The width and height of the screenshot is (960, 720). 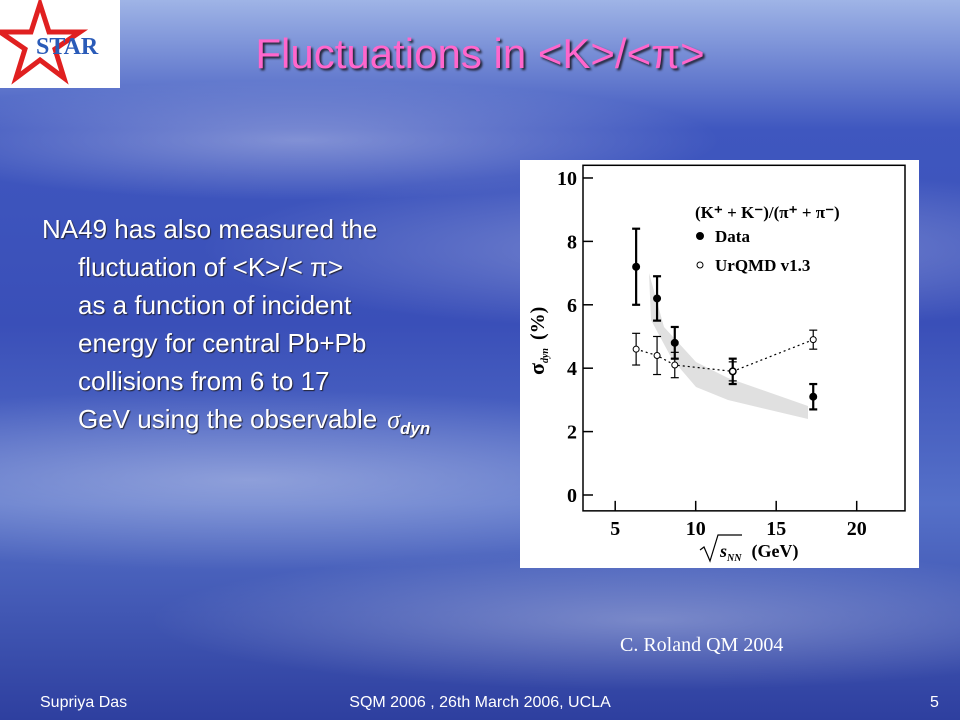 What do you see at coordinates (762, 265) in the screenshot?
I see `legend-label: UrQMD v1.3` at bounding box center [762, 265].